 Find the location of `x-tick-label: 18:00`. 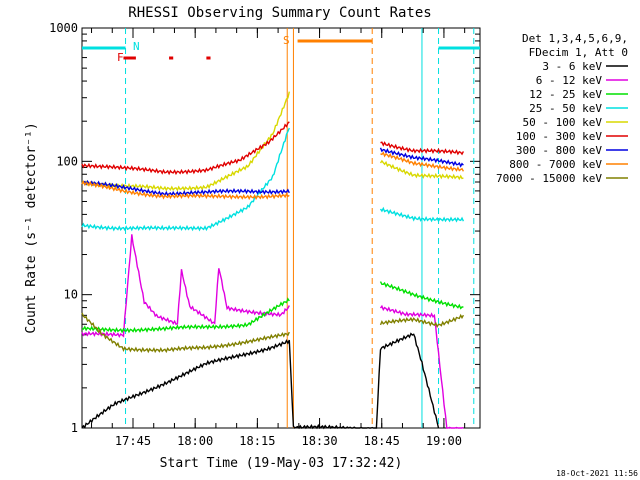

x-tick-label: 18:00 is located at coordinates (195, 441).